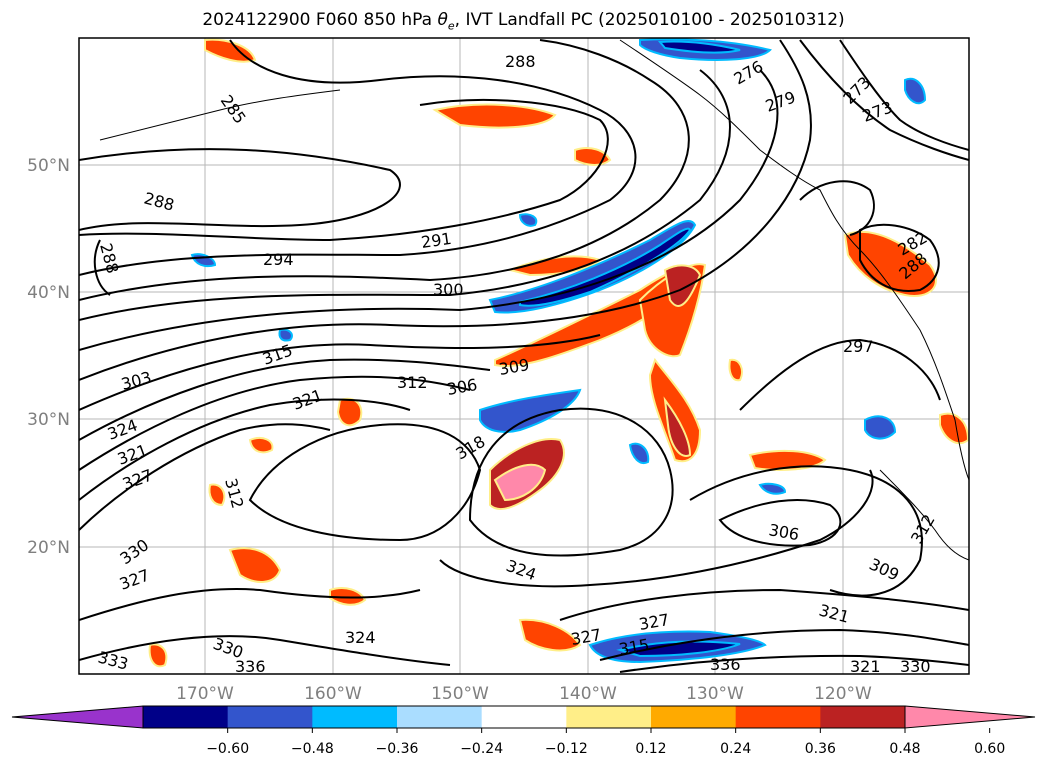 The width and height of the screenshot is (1047, 767). I want to click on lat-label: 50°N, so click(48, 166).